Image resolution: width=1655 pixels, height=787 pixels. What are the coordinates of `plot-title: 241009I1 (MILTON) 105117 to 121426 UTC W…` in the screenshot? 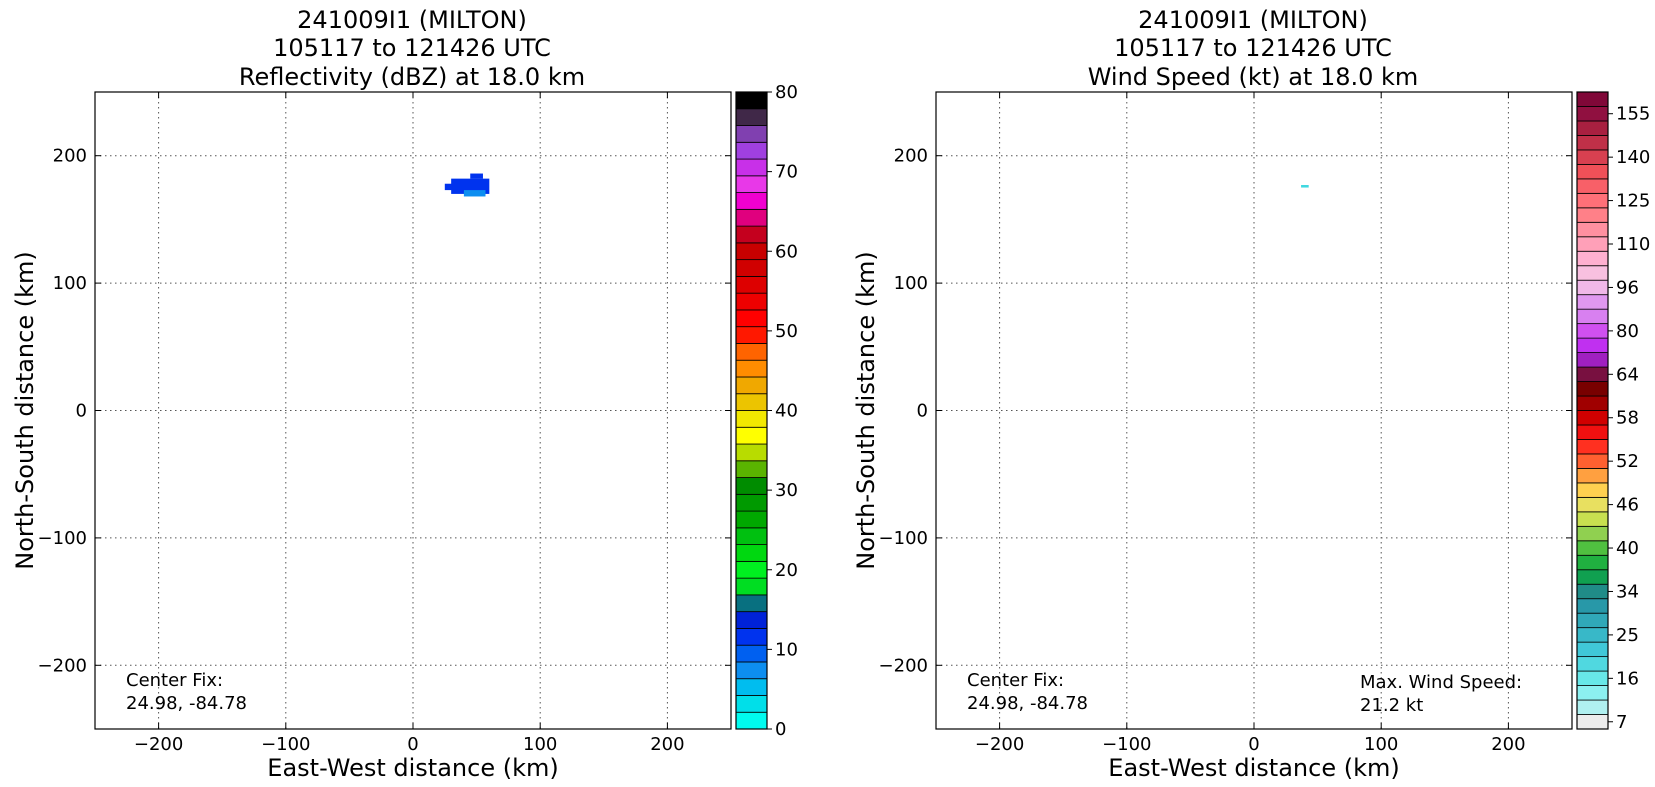 It's located at (1253, 48).